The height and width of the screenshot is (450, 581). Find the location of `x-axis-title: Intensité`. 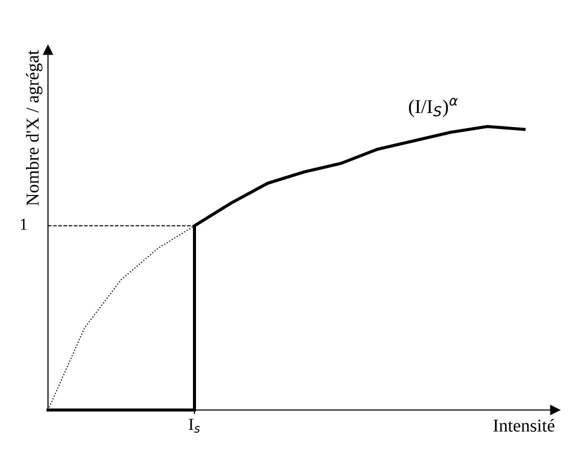

x-axis-title: Intensité is located at coordinates (523, 425).